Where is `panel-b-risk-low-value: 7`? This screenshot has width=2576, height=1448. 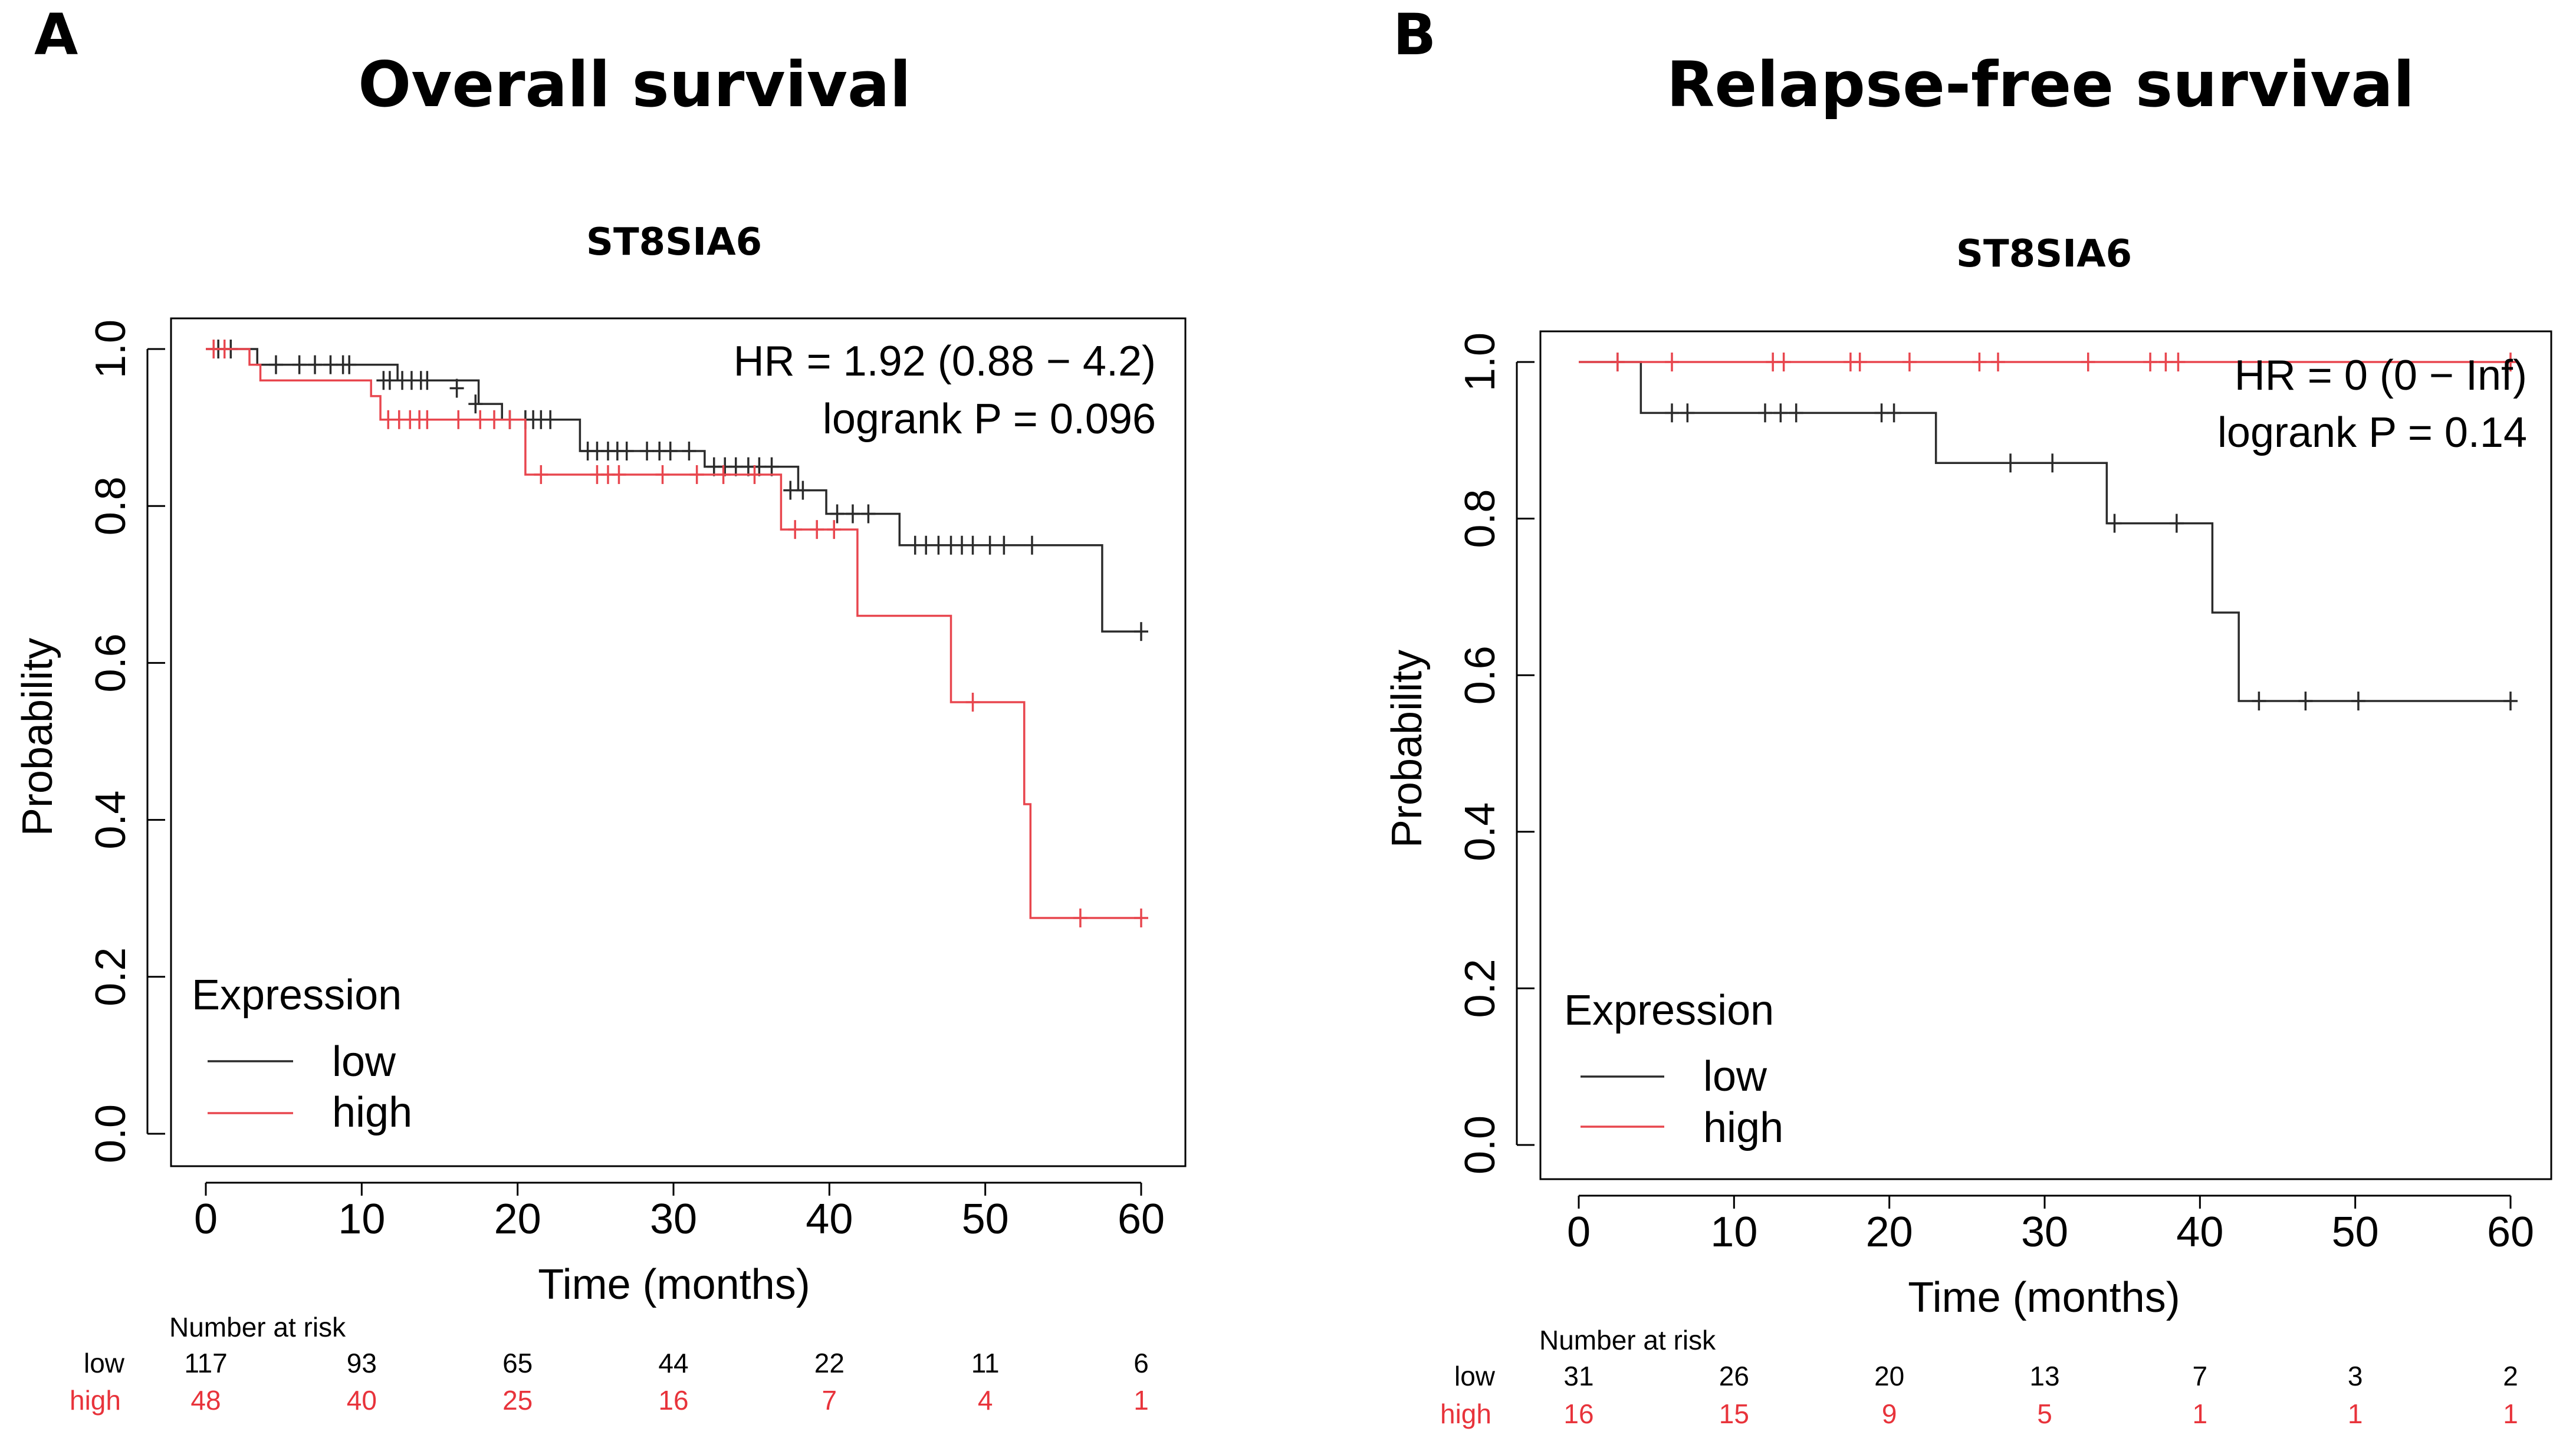 panel-b-risk-low-value: 7 is located at coordinates (2200, 1376).